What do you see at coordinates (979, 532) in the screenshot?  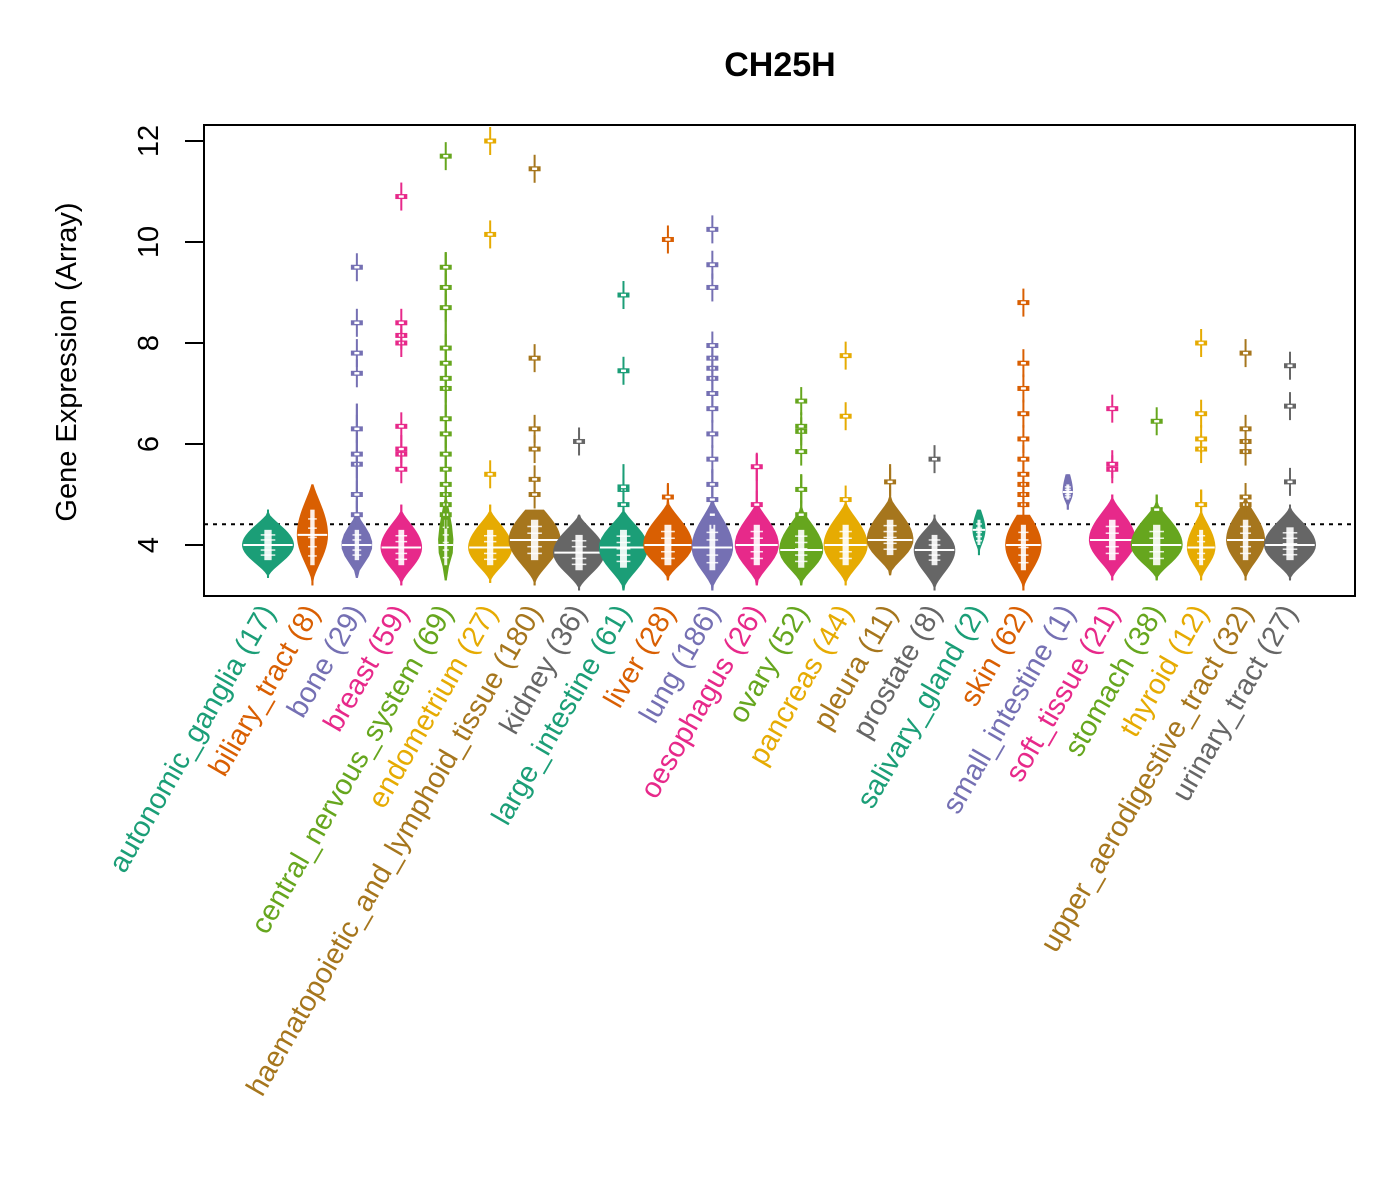 I see `violin-salivary-gland` at bounding box center [979, 532].